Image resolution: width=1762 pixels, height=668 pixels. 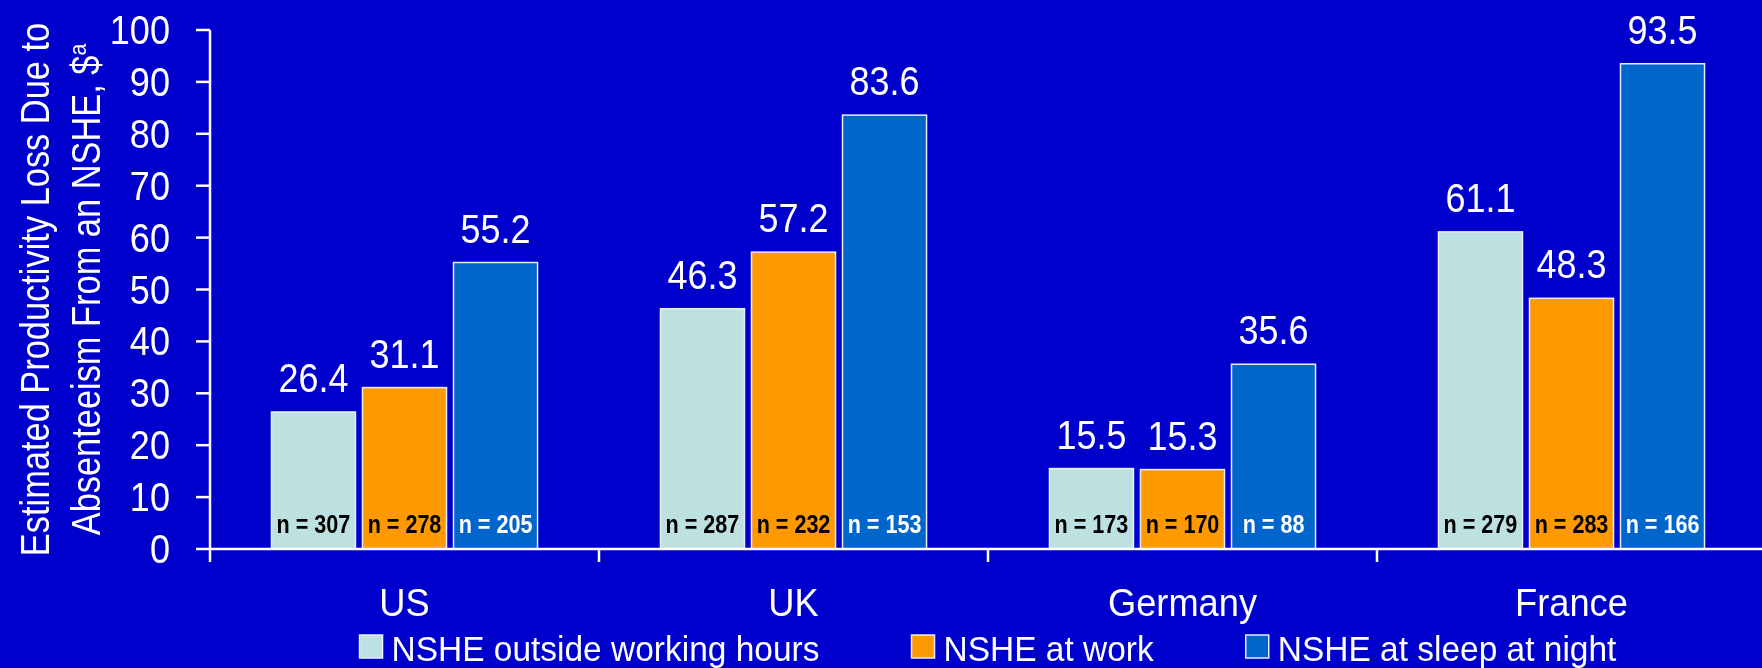 I want to click on annotation: n = 88, so click(x=1273, y=524).